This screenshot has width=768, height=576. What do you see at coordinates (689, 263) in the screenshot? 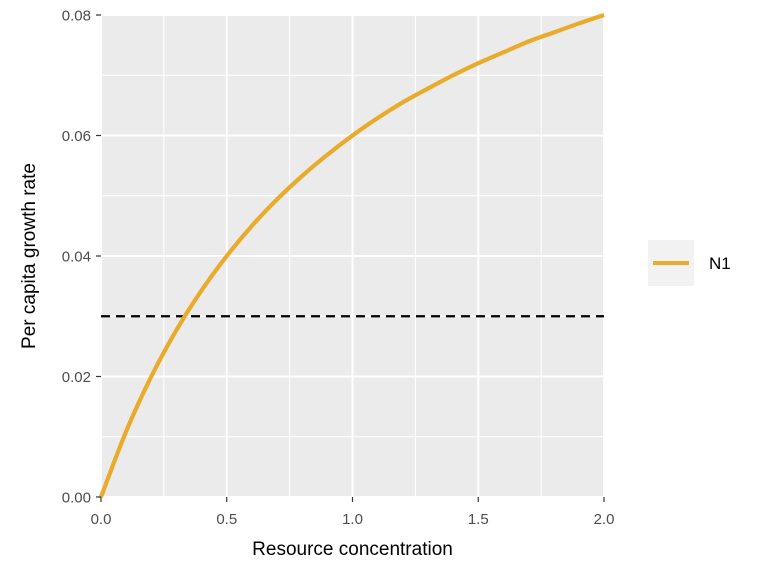
I see `legend: N1` at bounding box center [689, 263].